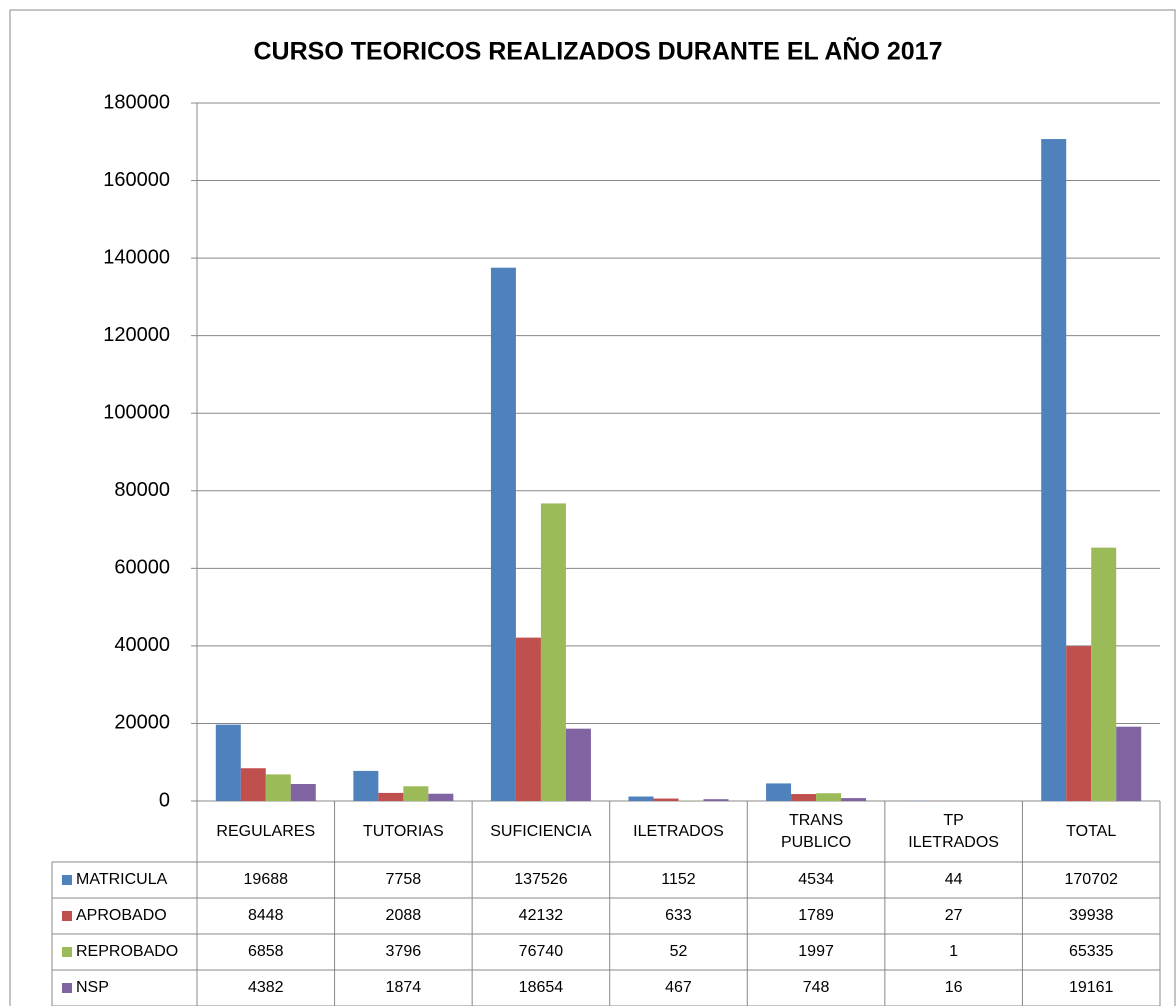  I want to click on value-text: 1874, so click(403, 988).